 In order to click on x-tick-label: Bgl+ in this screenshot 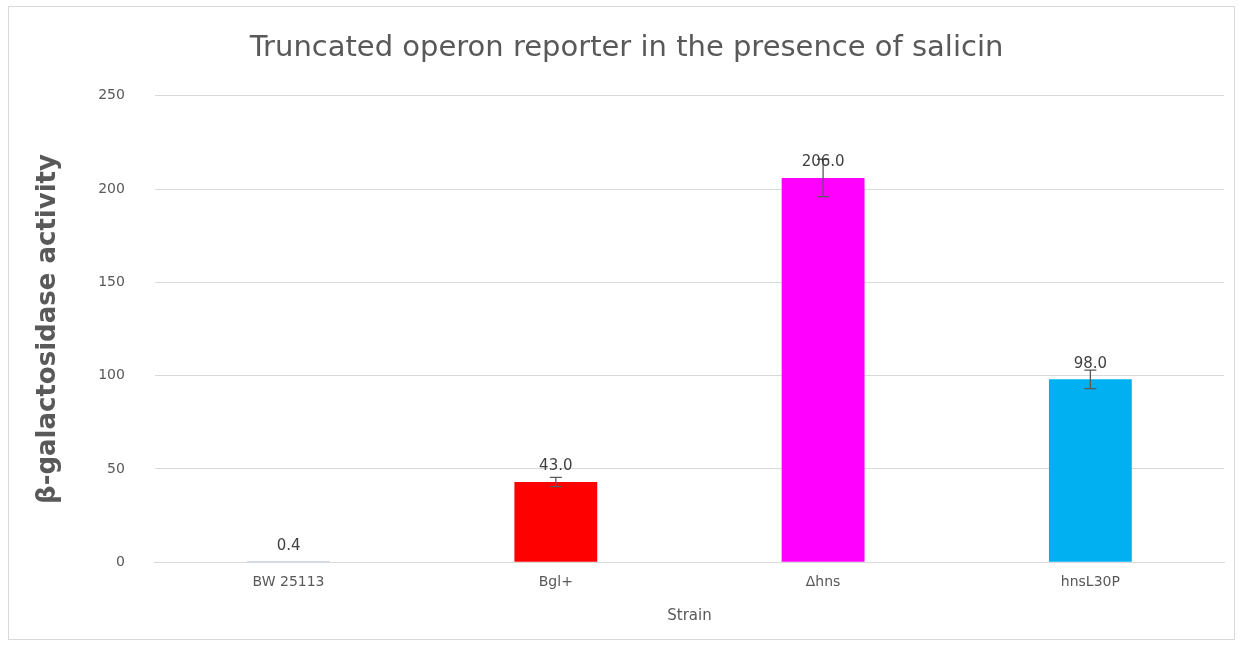, I will do `click(555, 581)`.